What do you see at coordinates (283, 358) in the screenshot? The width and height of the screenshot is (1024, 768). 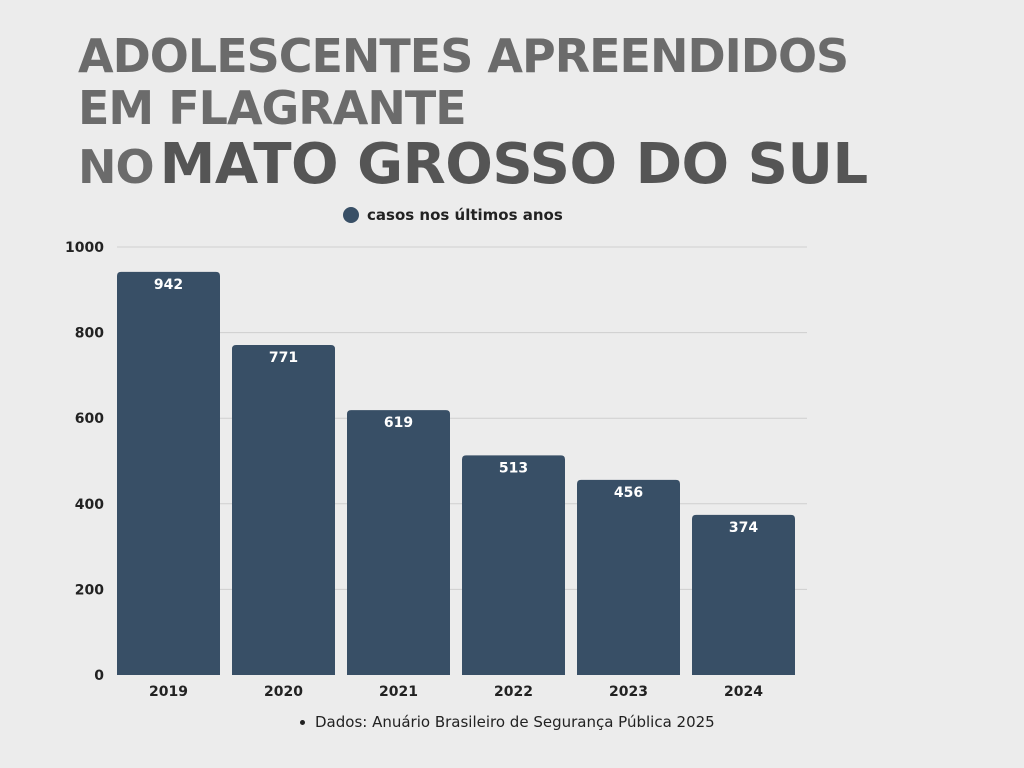 I see `data-label: 771` at bounding box center [283, 358].